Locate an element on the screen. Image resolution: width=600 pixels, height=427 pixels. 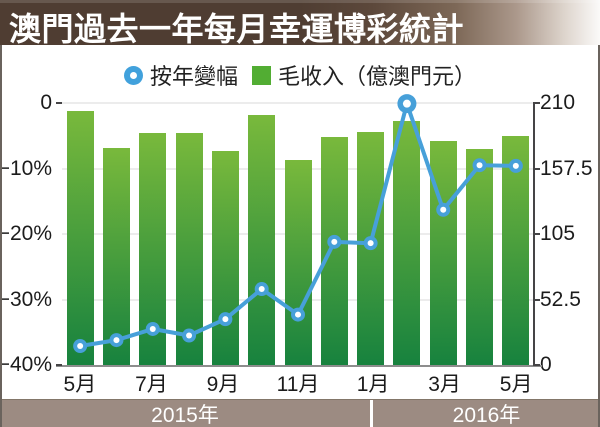
left-axis-percent: 0 −10% −20% −30% −40% is located at coordinates (28, 233).